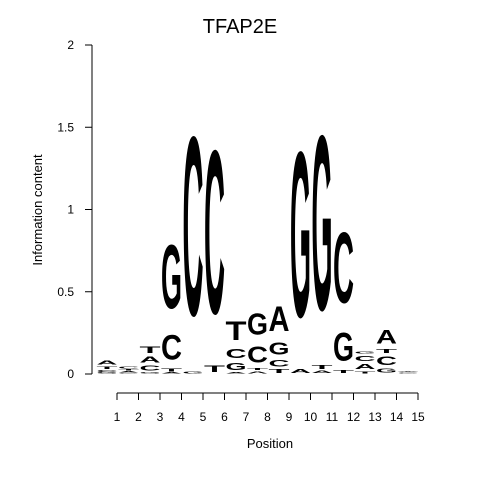 This screenshot has width=480, height=480. Describe the element at coordinates (203, 417) in the screenshot. I see `x-tick-label: 5` at that location.